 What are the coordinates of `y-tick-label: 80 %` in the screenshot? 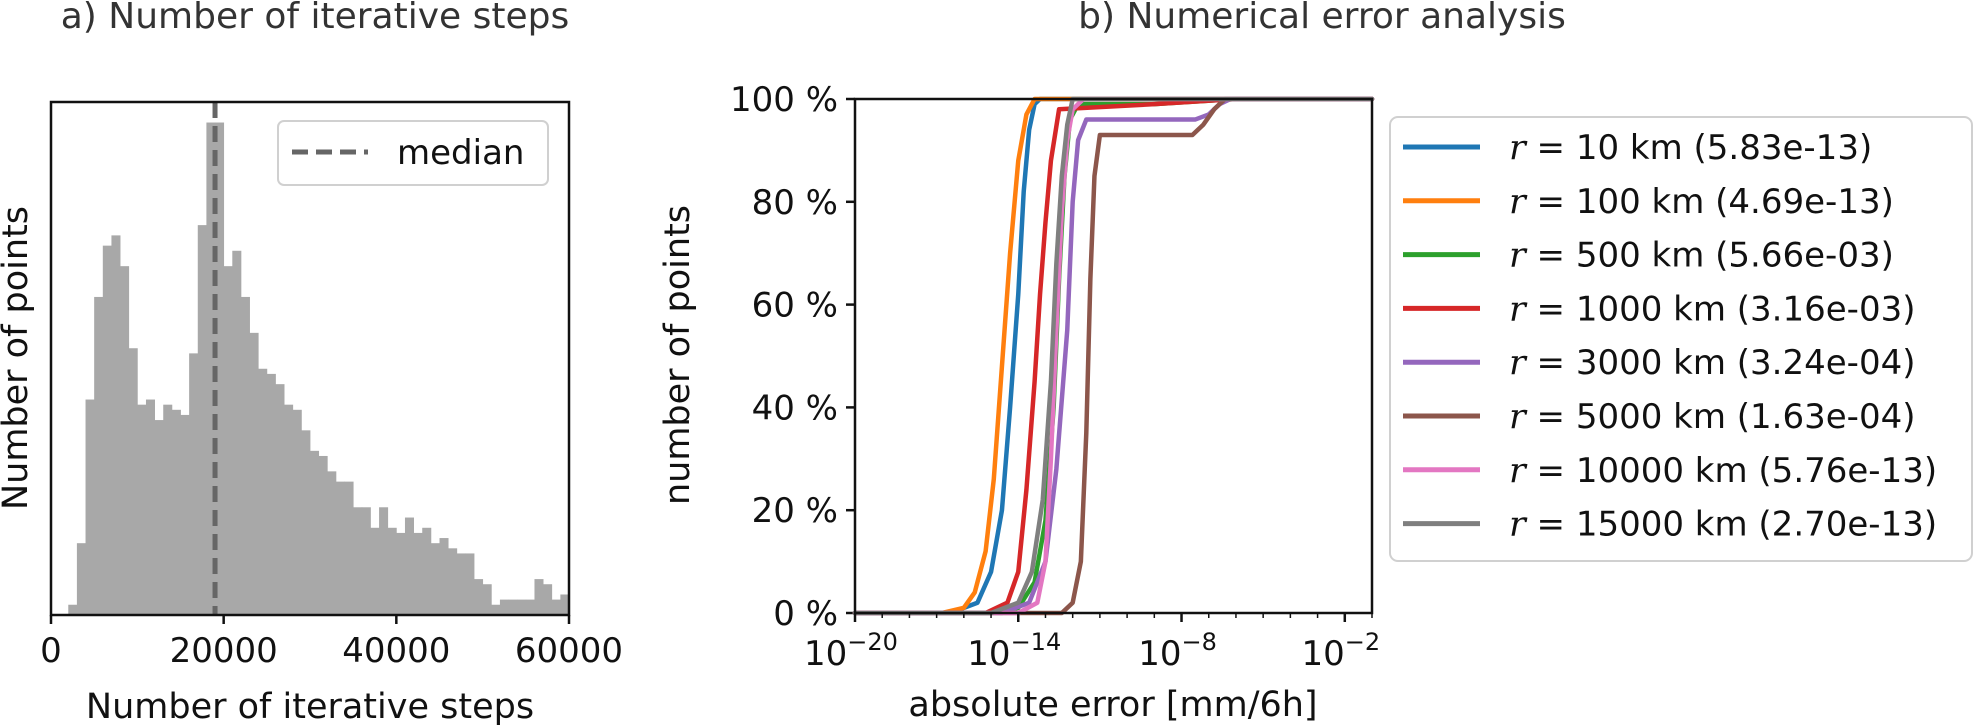 It's located at (795, 203).